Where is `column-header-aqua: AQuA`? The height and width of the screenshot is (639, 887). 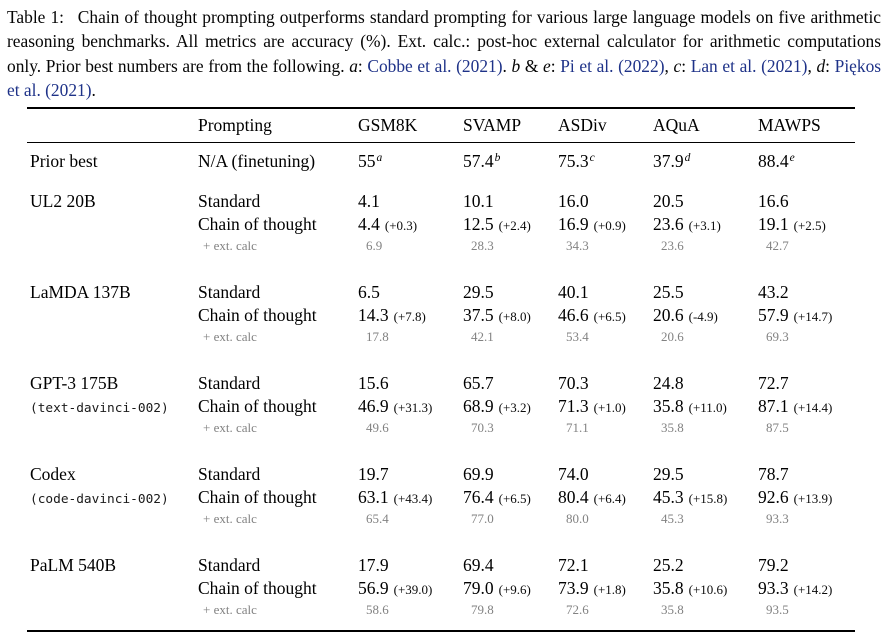
column-header-aqua: AQuA is located at coordinates (676, 124).